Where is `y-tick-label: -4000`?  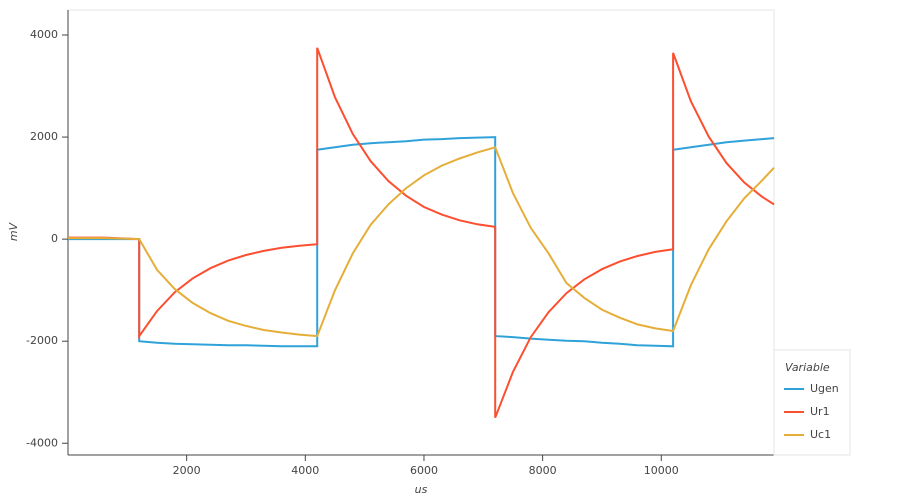 y-tick-label: -4000 is located at coordinates (42, 442).